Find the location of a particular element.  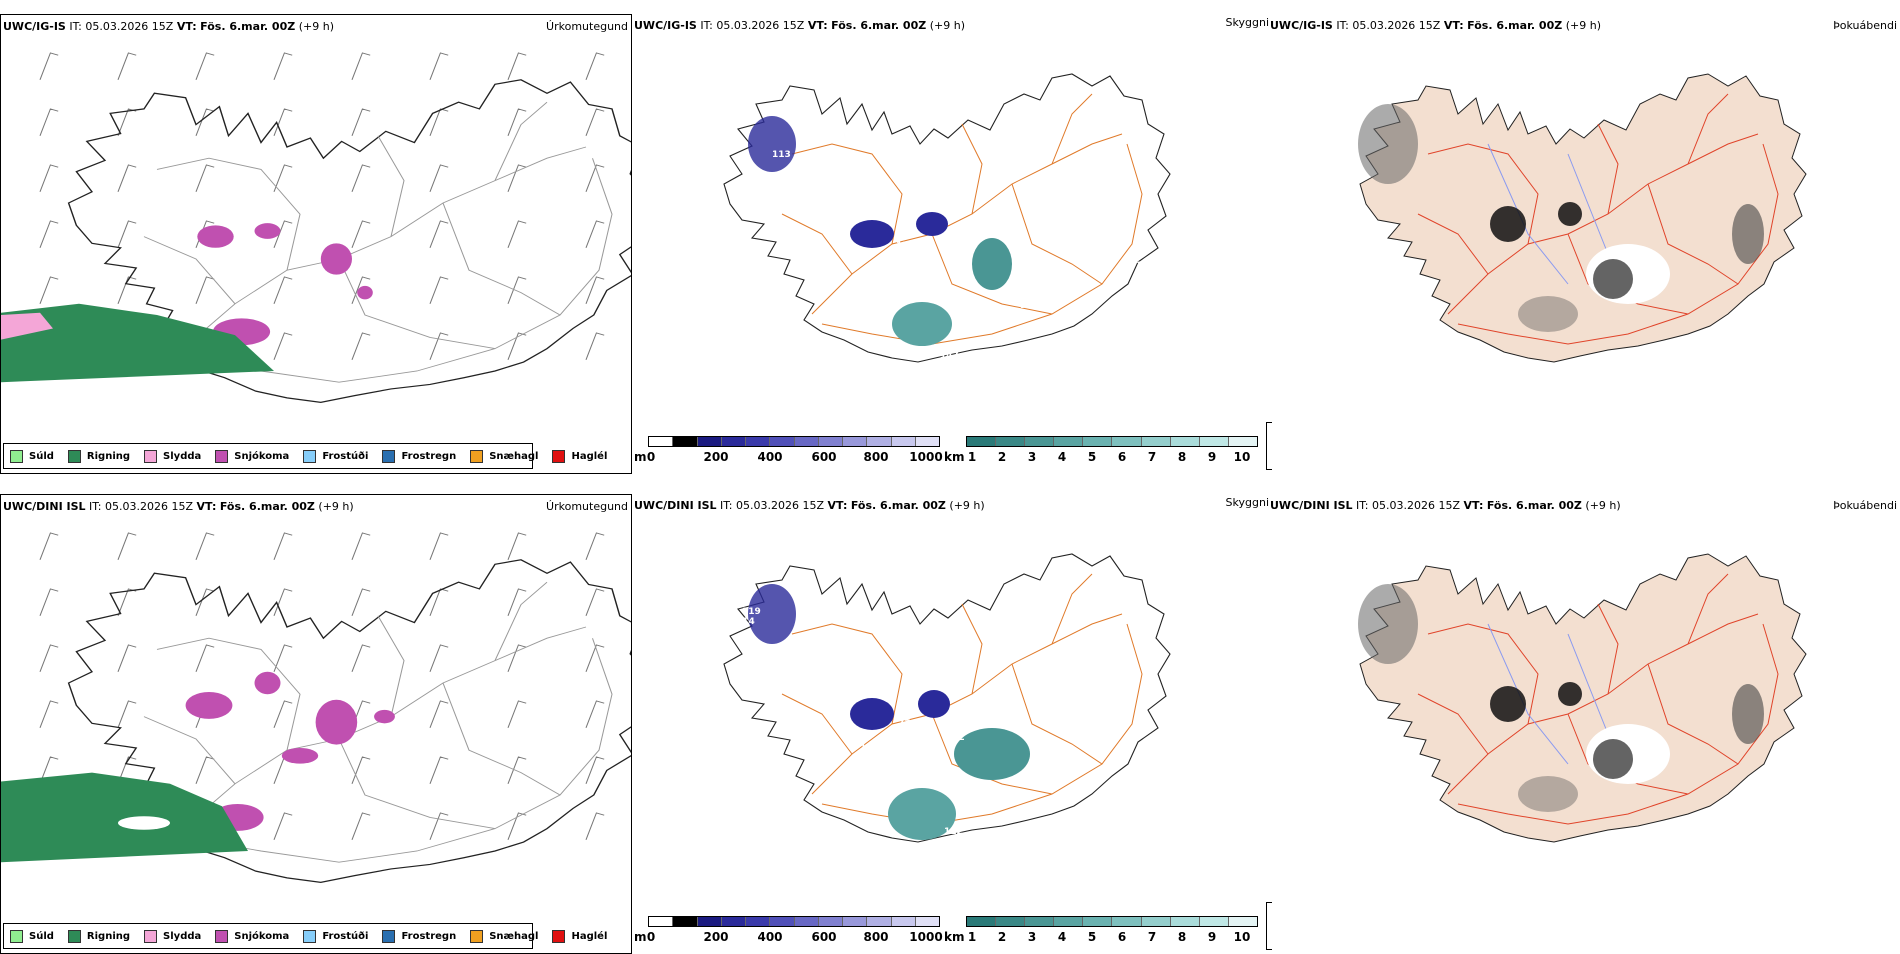

cloud-base-tick: 200 is located at coordinates (716, 937).